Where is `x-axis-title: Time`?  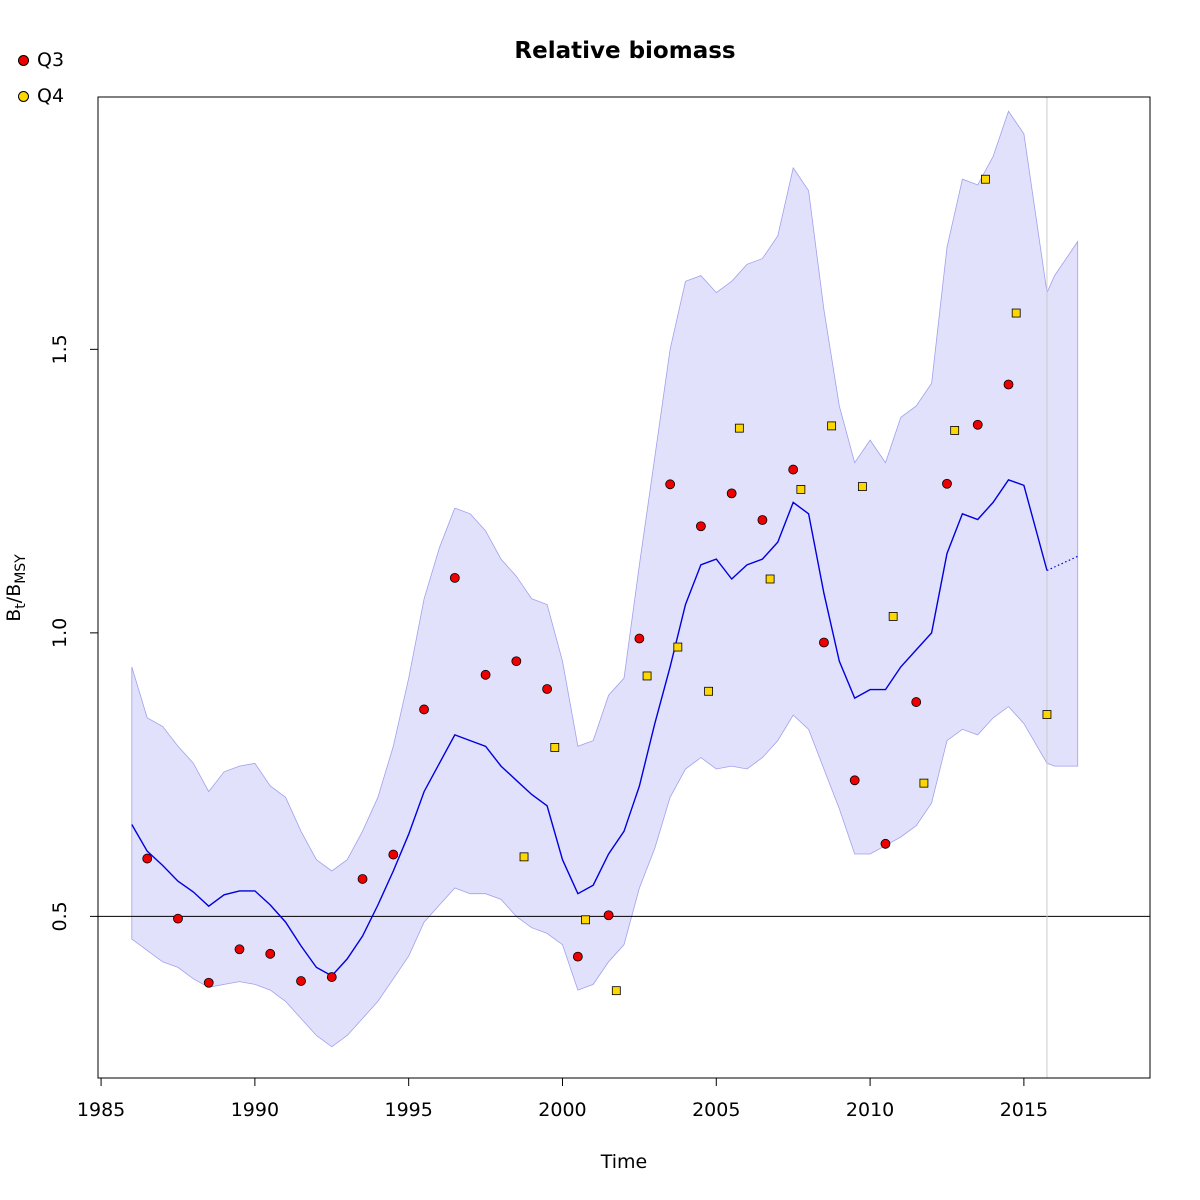 x-axis-title: Time is located at coordinates (624, 1162).